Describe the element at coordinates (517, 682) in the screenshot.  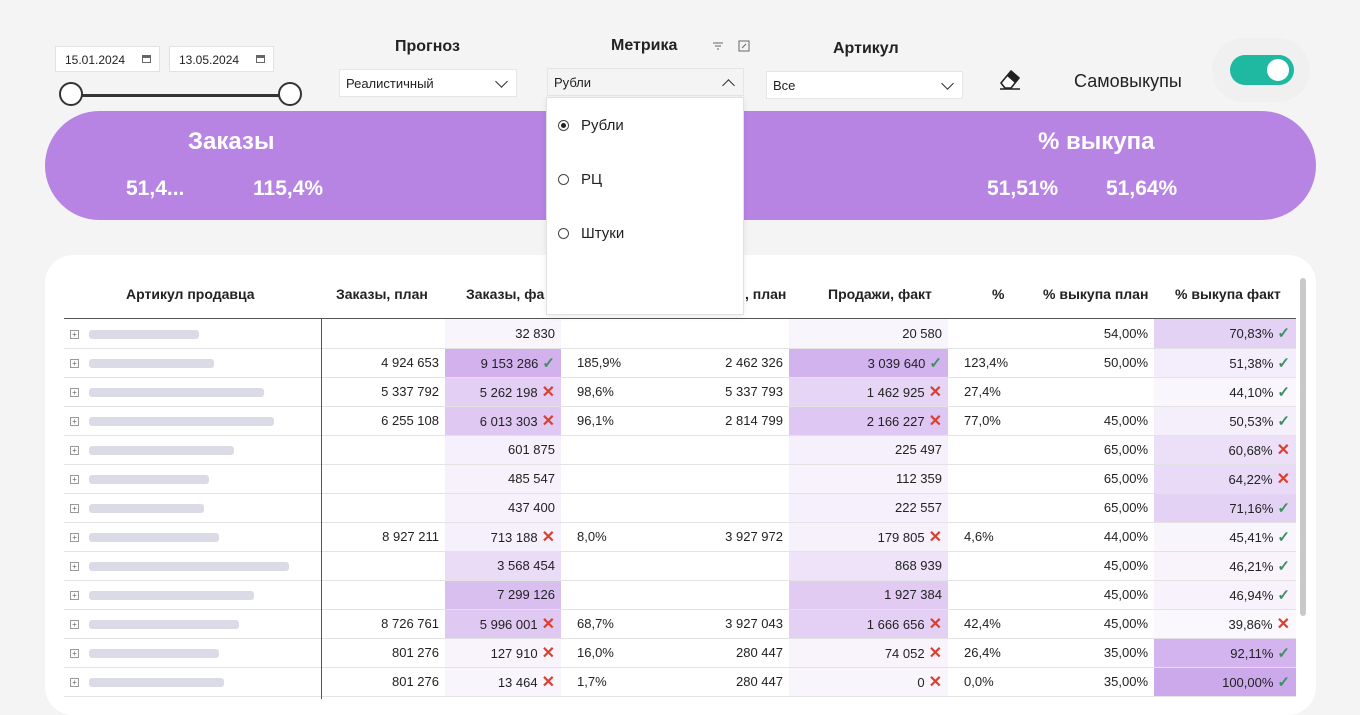
I see `cell-value: 13 464` at that location.